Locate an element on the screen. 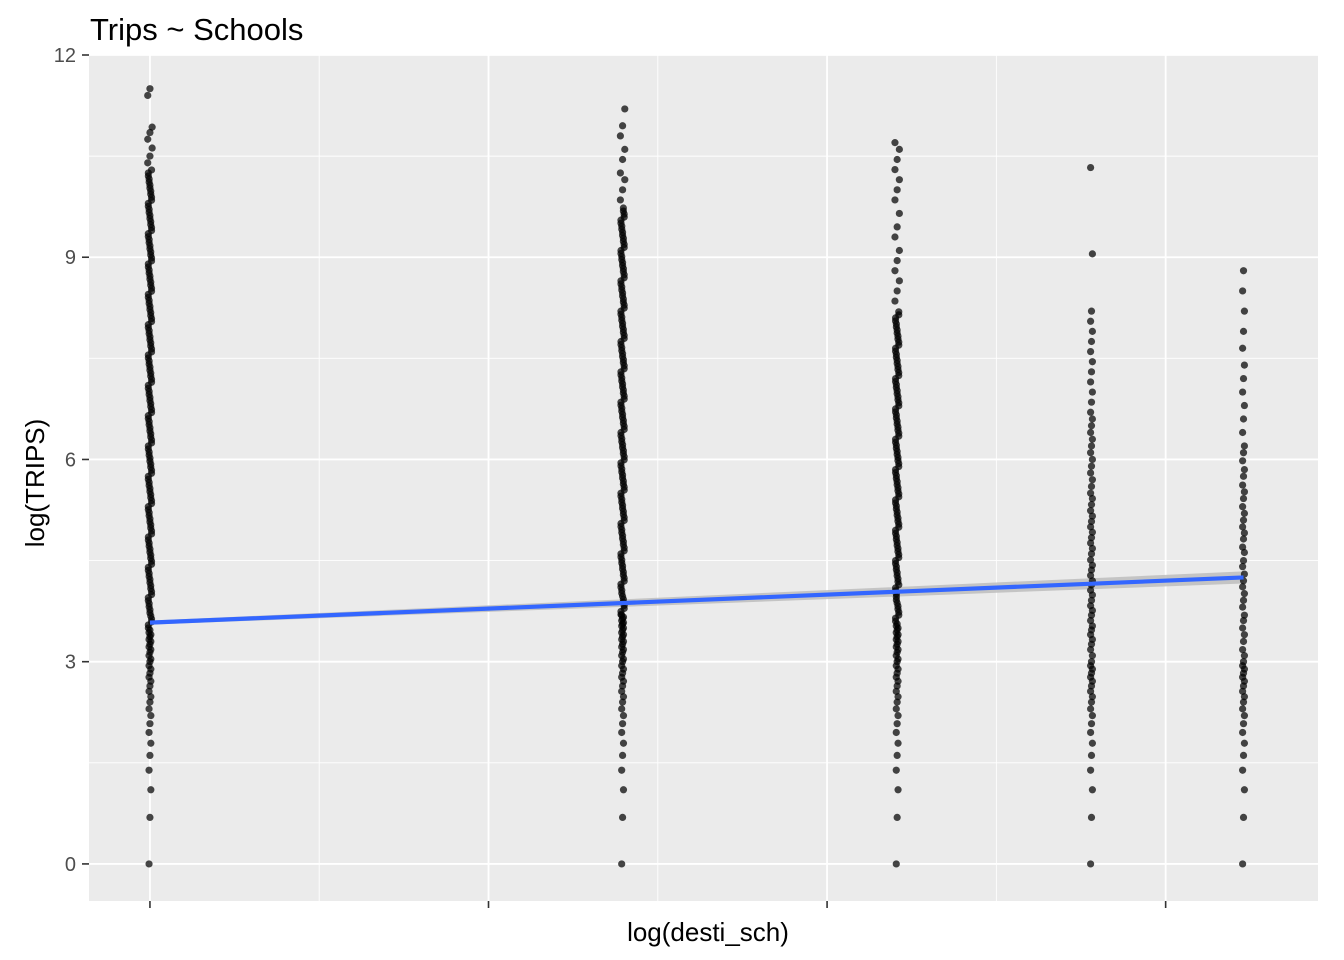 The height and width of the screenshot is (960, 1344). fit-line-layer is located at coordinates (696, 600).